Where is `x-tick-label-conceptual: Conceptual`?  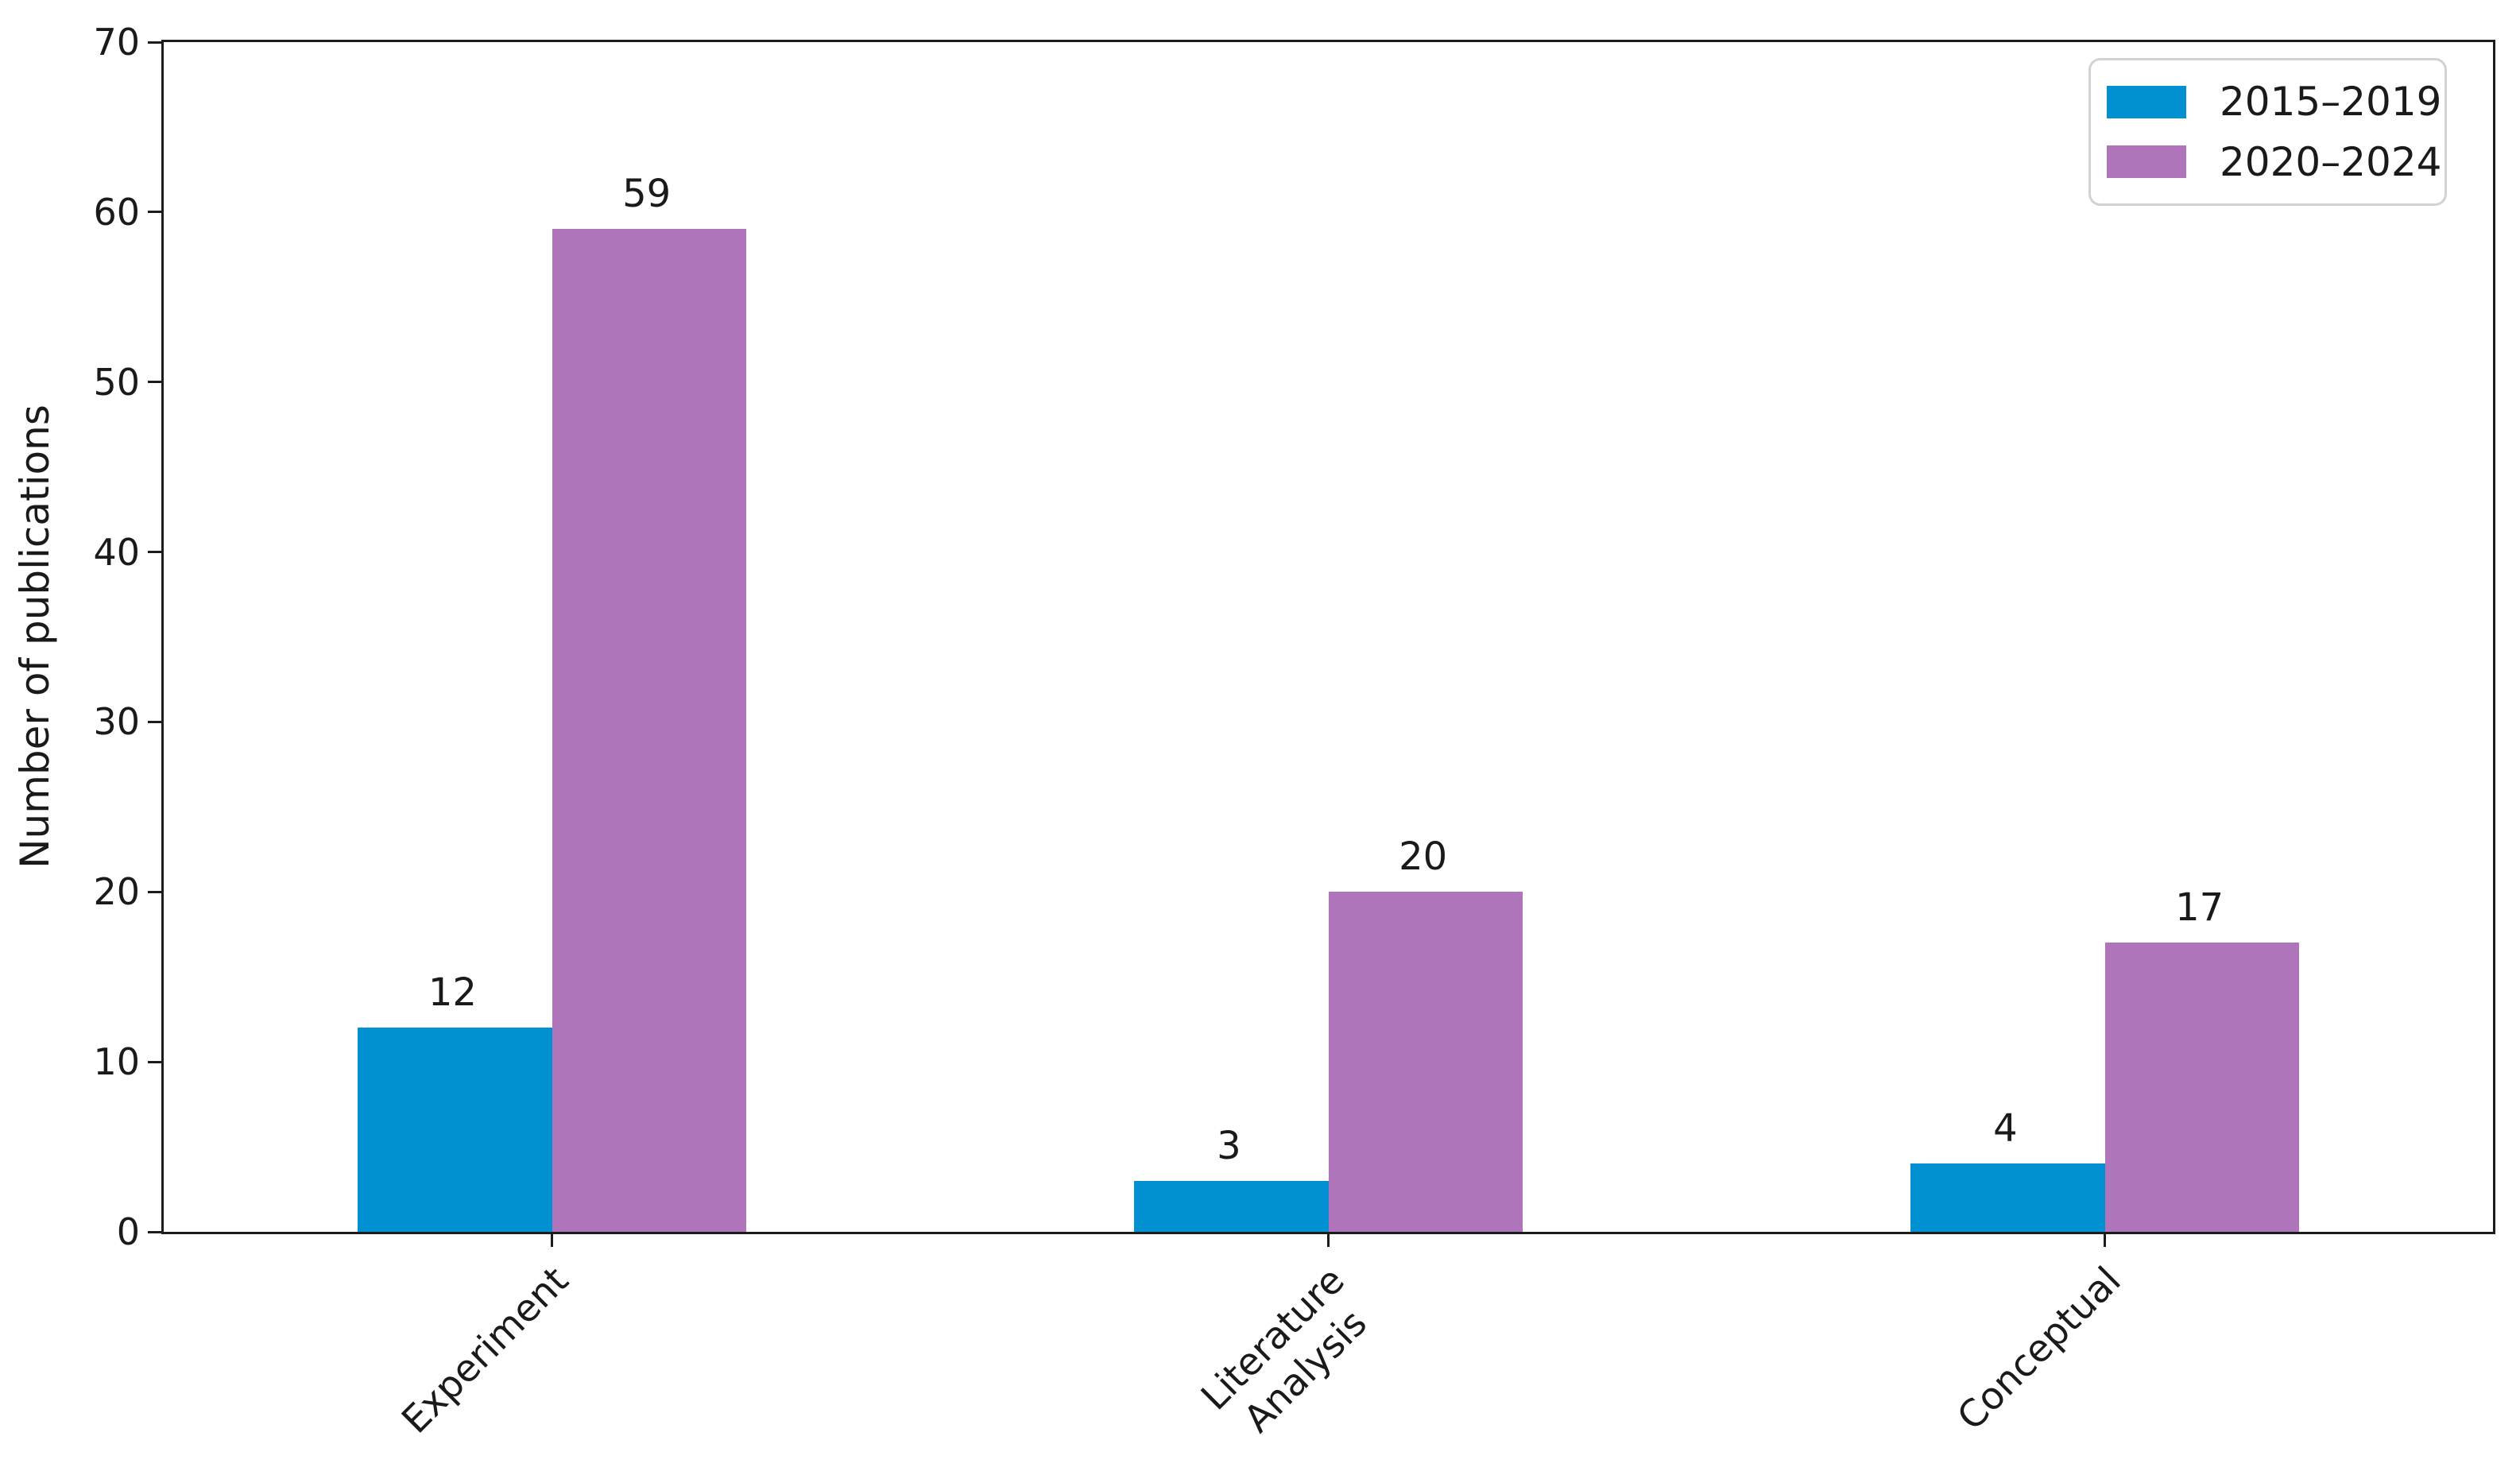 x-tick-label-conceptual: Conceptual is located at coordinates (2040, 1348).